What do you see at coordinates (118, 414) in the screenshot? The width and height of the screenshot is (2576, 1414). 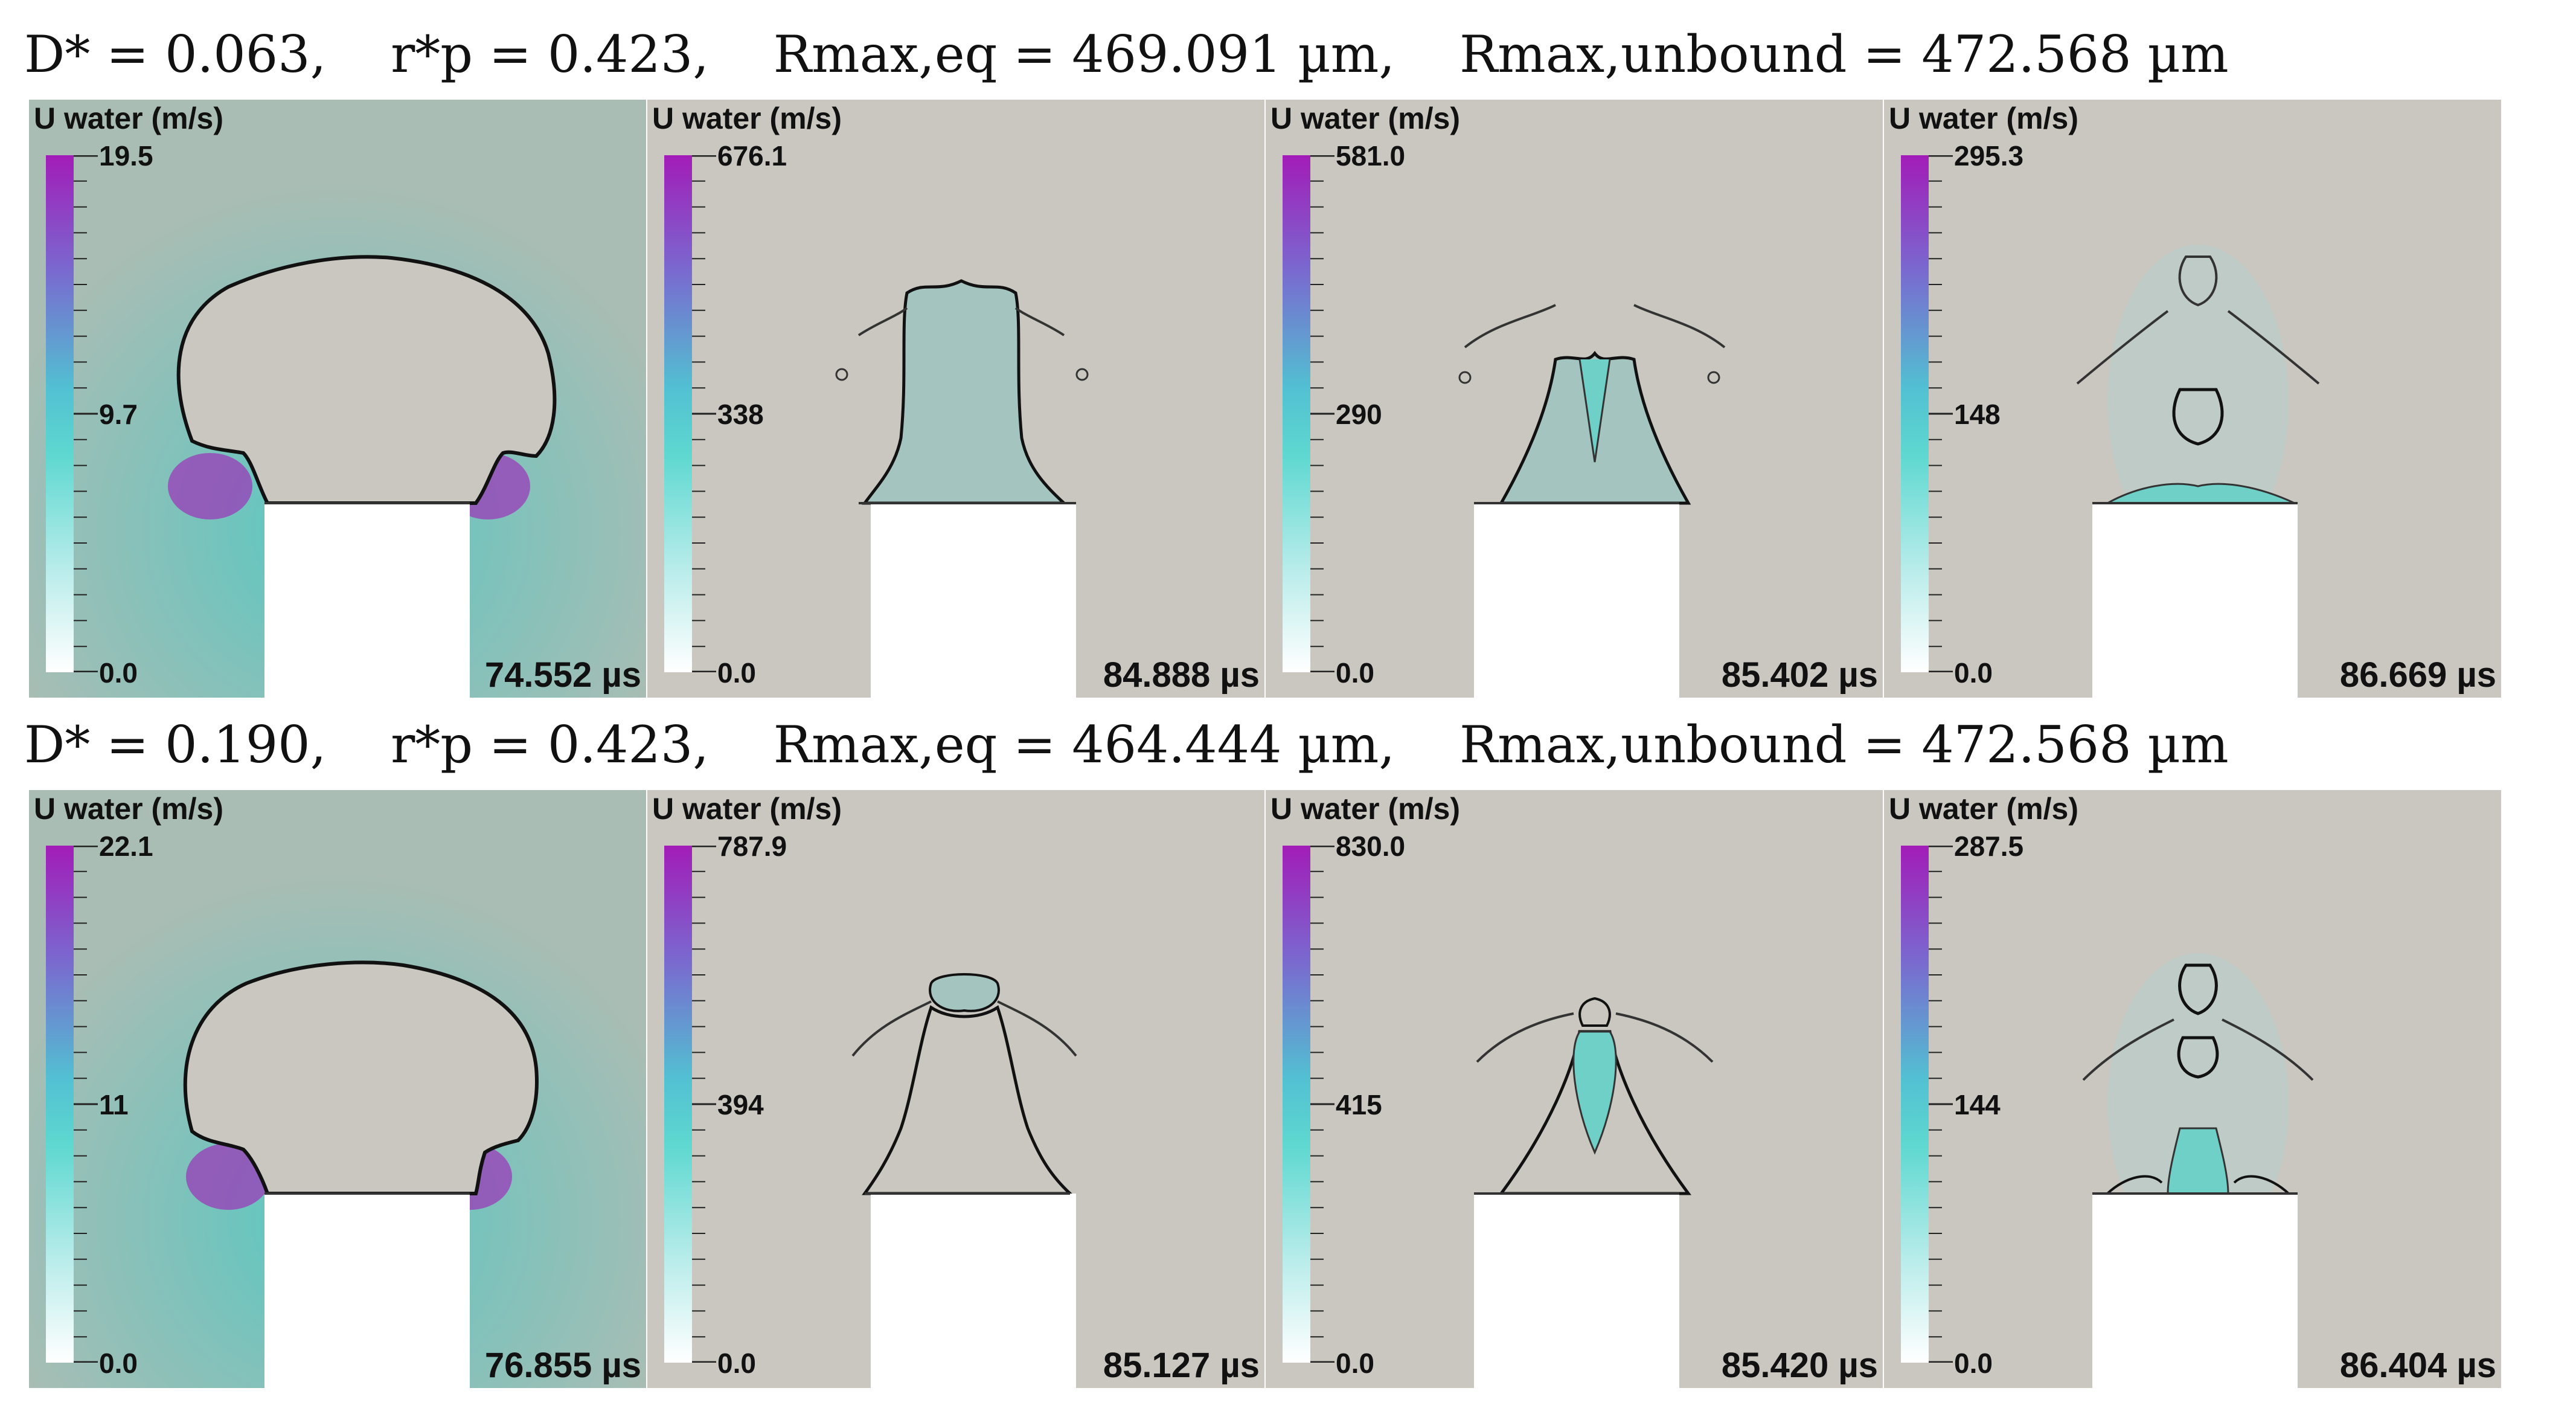 I see `colorbar-mid-label: 9.7` at bounding box center [118, 414].